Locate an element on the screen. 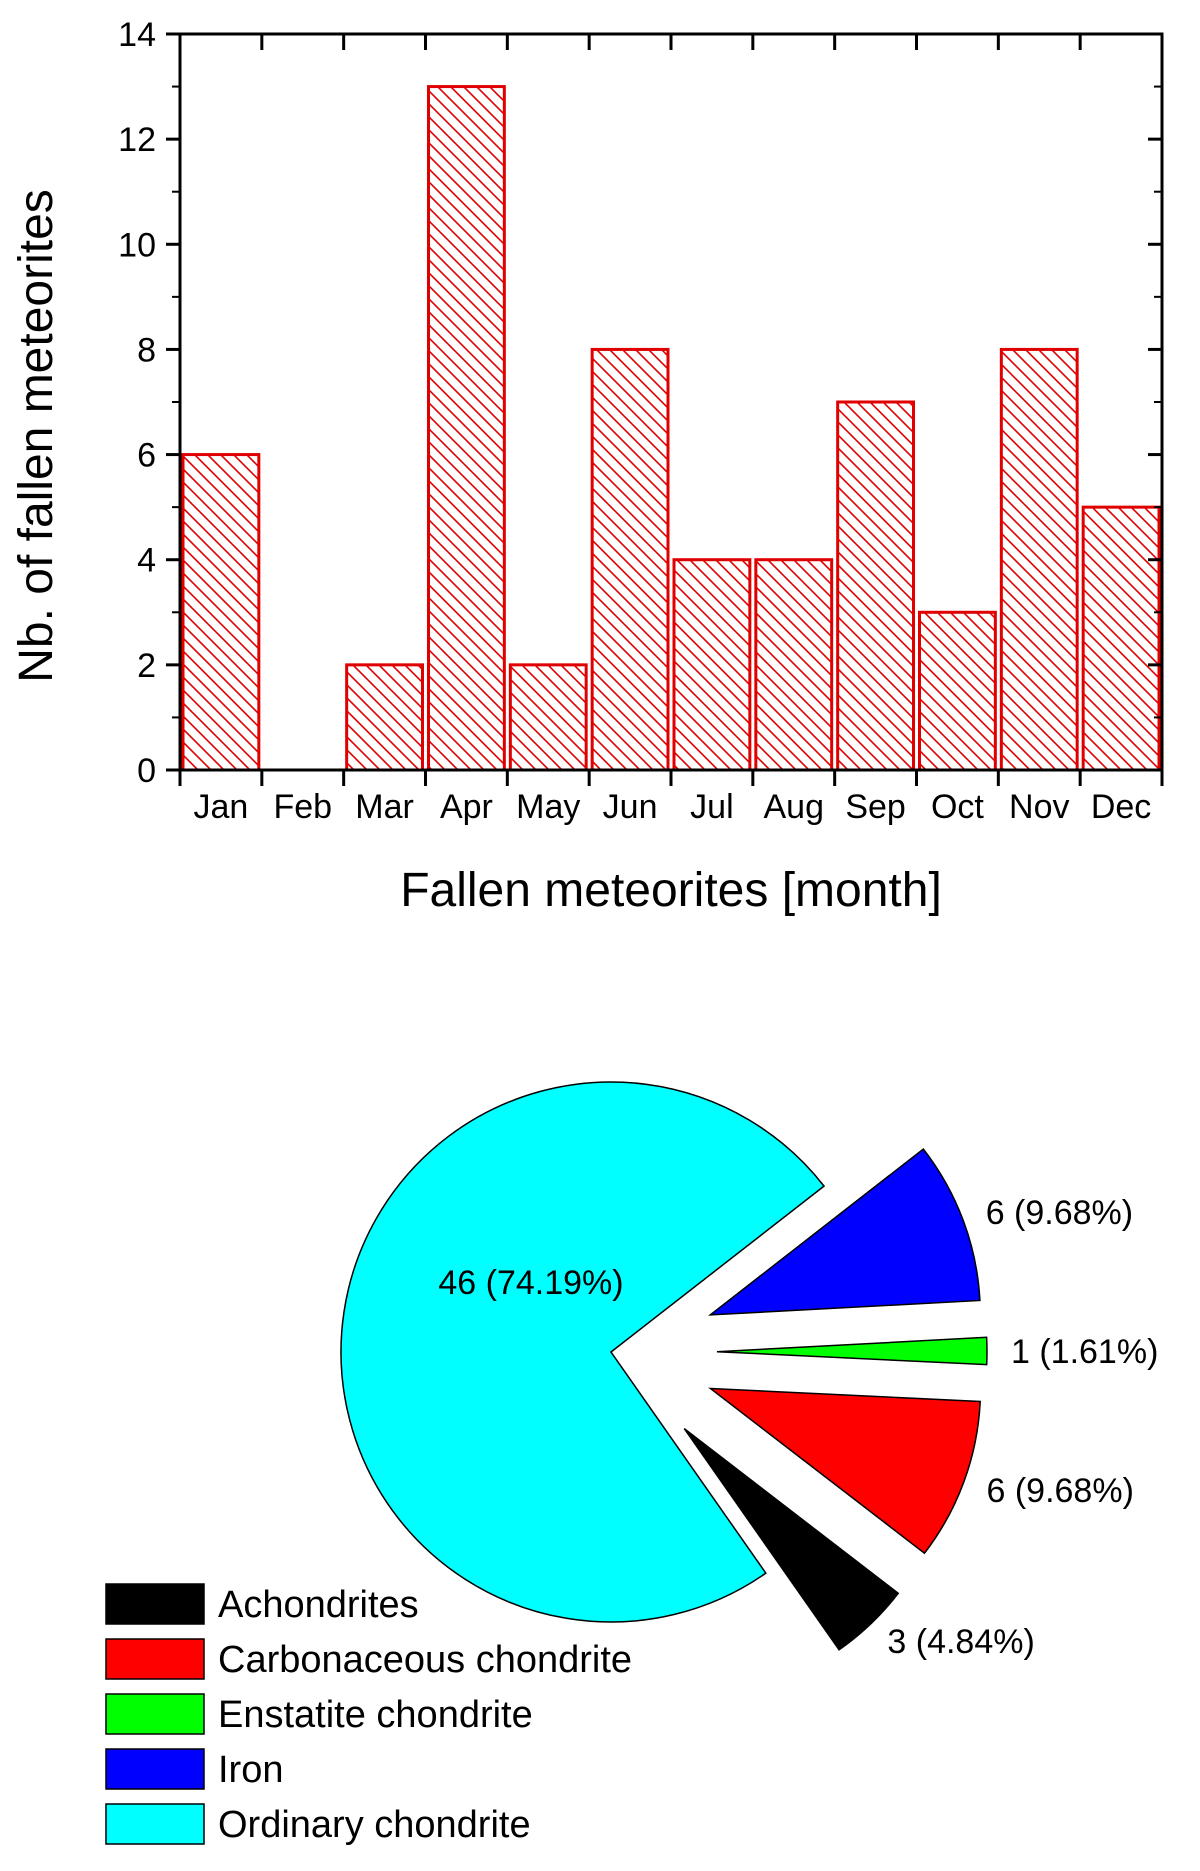 The width and height of the screenshot is (1200, 1871). x-tick-label: Apr is located at coordinates (466, 807).